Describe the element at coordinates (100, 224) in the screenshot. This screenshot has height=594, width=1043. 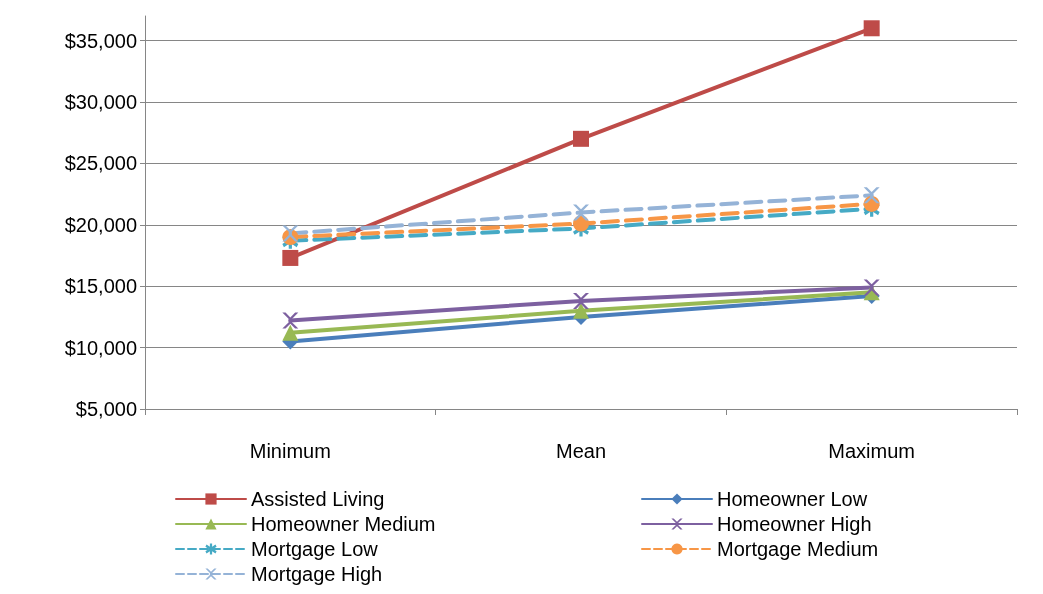
I see `y-tick-label: $20,000` at that location.